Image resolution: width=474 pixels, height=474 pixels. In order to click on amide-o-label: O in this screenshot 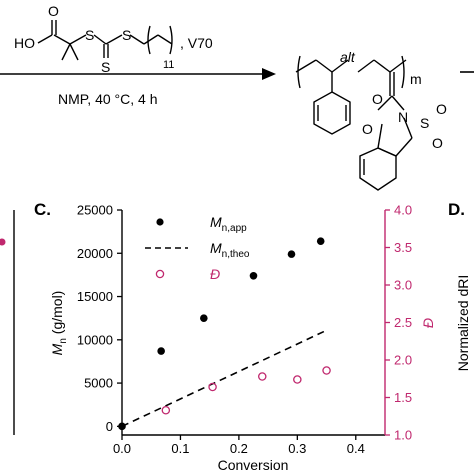, I will do `click(377, 99)`.